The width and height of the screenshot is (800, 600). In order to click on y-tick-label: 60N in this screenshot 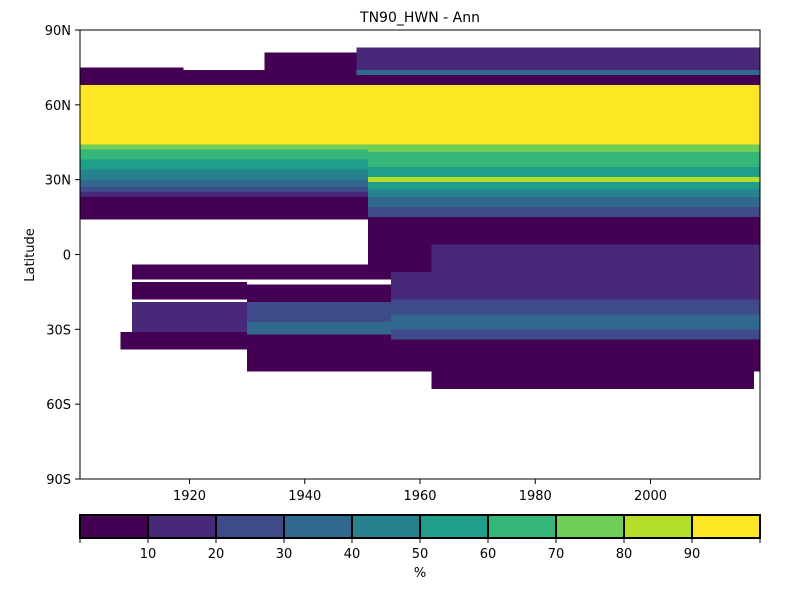, I will do `click(58, 106)`.